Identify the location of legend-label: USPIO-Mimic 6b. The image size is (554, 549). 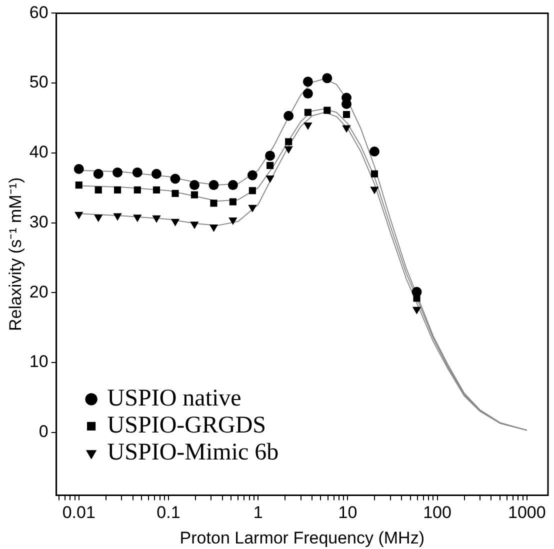
(193, 452).